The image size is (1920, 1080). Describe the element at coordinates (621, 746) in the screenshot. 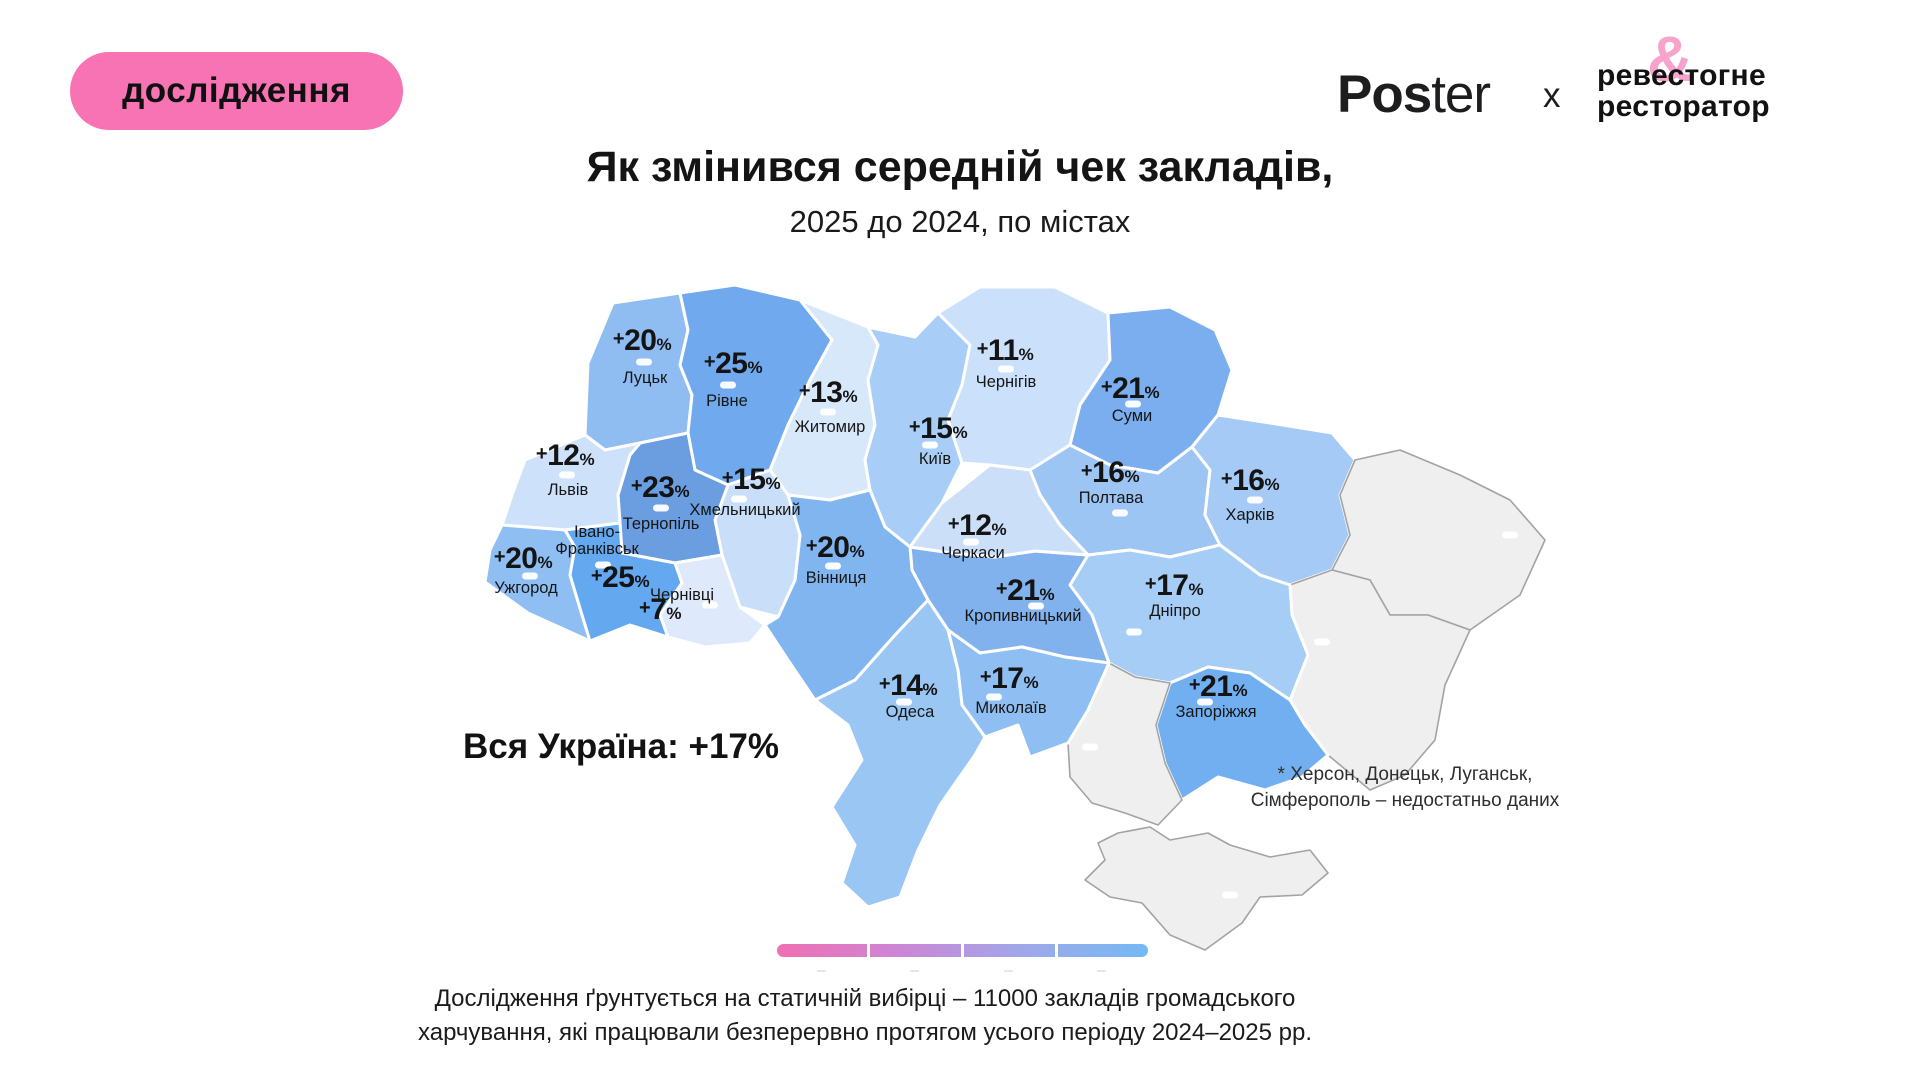

I see `overall-summary: Вся Україна: +17%` at that location.